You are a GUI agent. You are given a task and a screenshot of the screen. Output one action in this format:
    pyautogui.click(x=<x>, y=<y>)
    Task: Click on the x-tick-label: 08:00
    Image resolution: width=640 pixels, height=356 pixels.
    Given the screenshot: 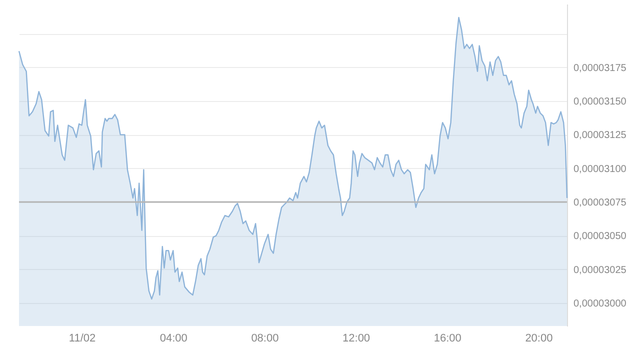 What is the action you would take?
    pyautogui.click(x=265, y=338)
    